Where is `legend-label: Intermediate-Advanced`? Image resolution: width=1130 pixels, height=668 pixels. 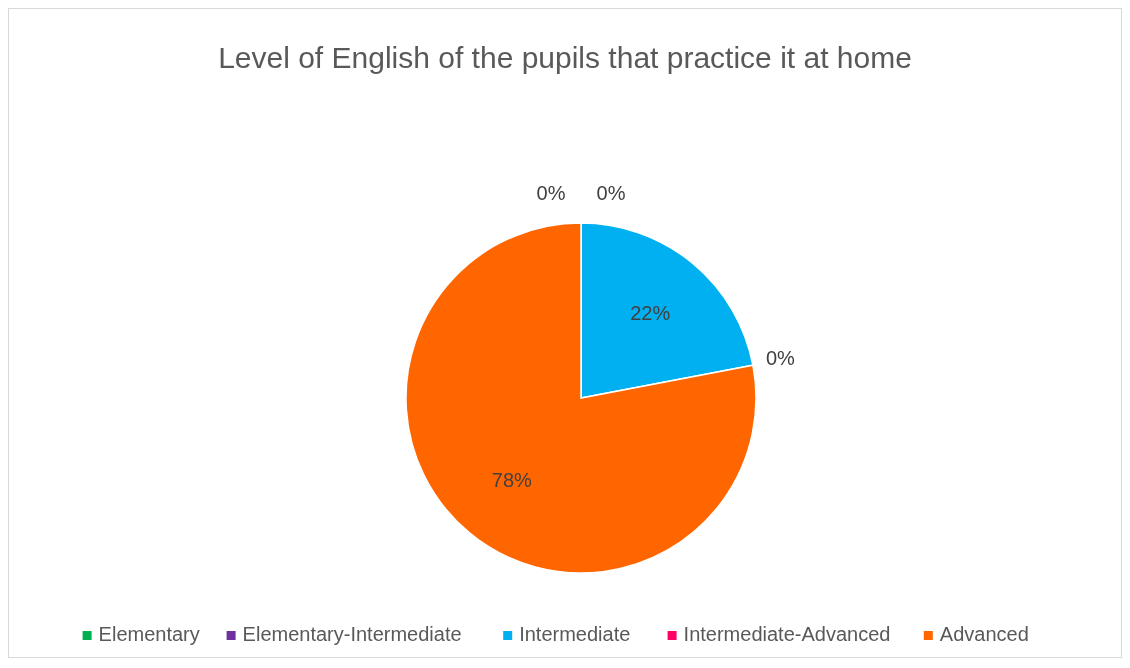
legend-label: Intermediate-Advanced is located at coordinates (787, 634).